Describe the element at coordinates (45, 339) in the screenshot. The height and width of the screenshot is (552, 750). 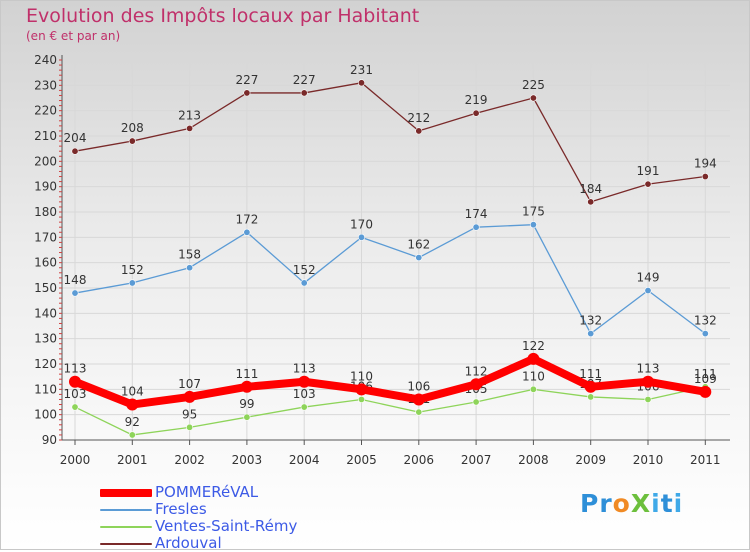
I see `y-tick-label: 130` at that location.